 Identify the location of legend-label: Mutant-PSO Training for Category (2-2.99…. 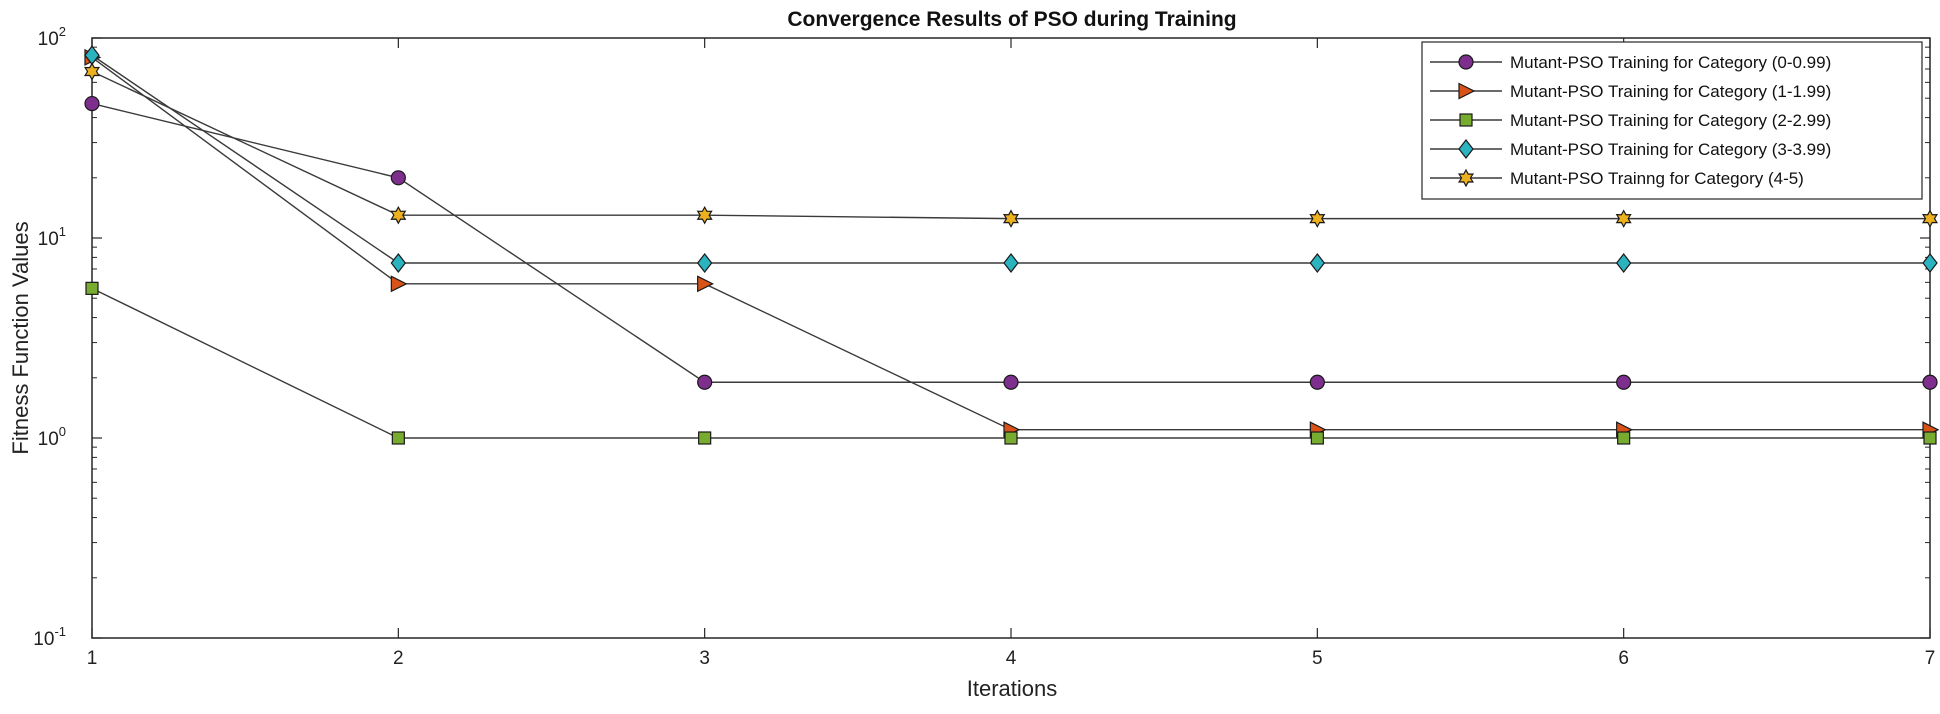
(1670, 120).